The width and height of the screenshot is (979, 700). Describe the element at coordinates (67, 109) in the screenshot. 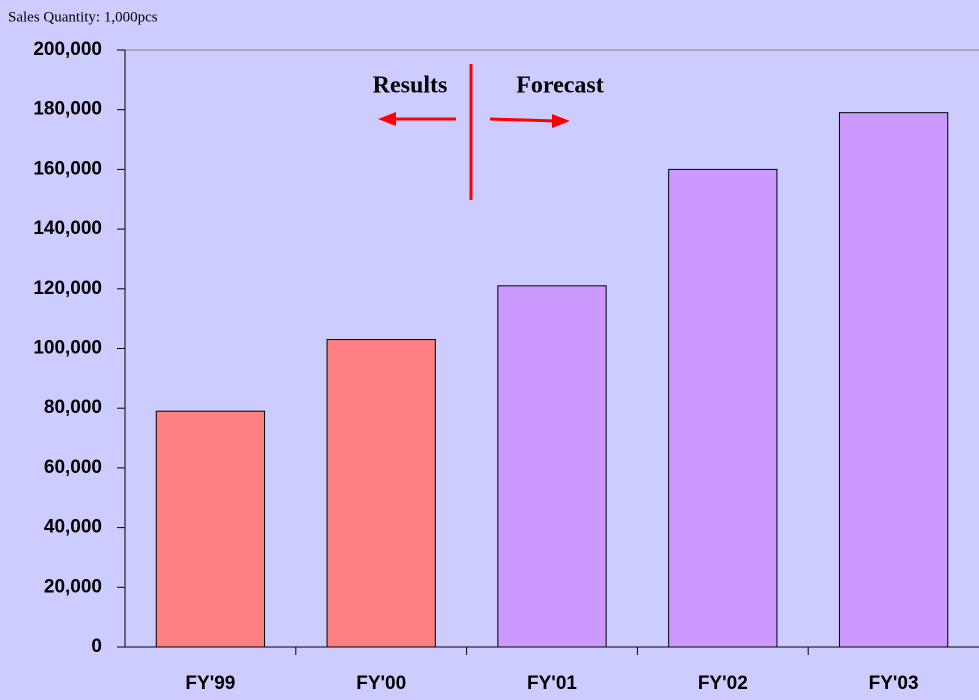

I see `y-tick-label: 180,000` at that location.